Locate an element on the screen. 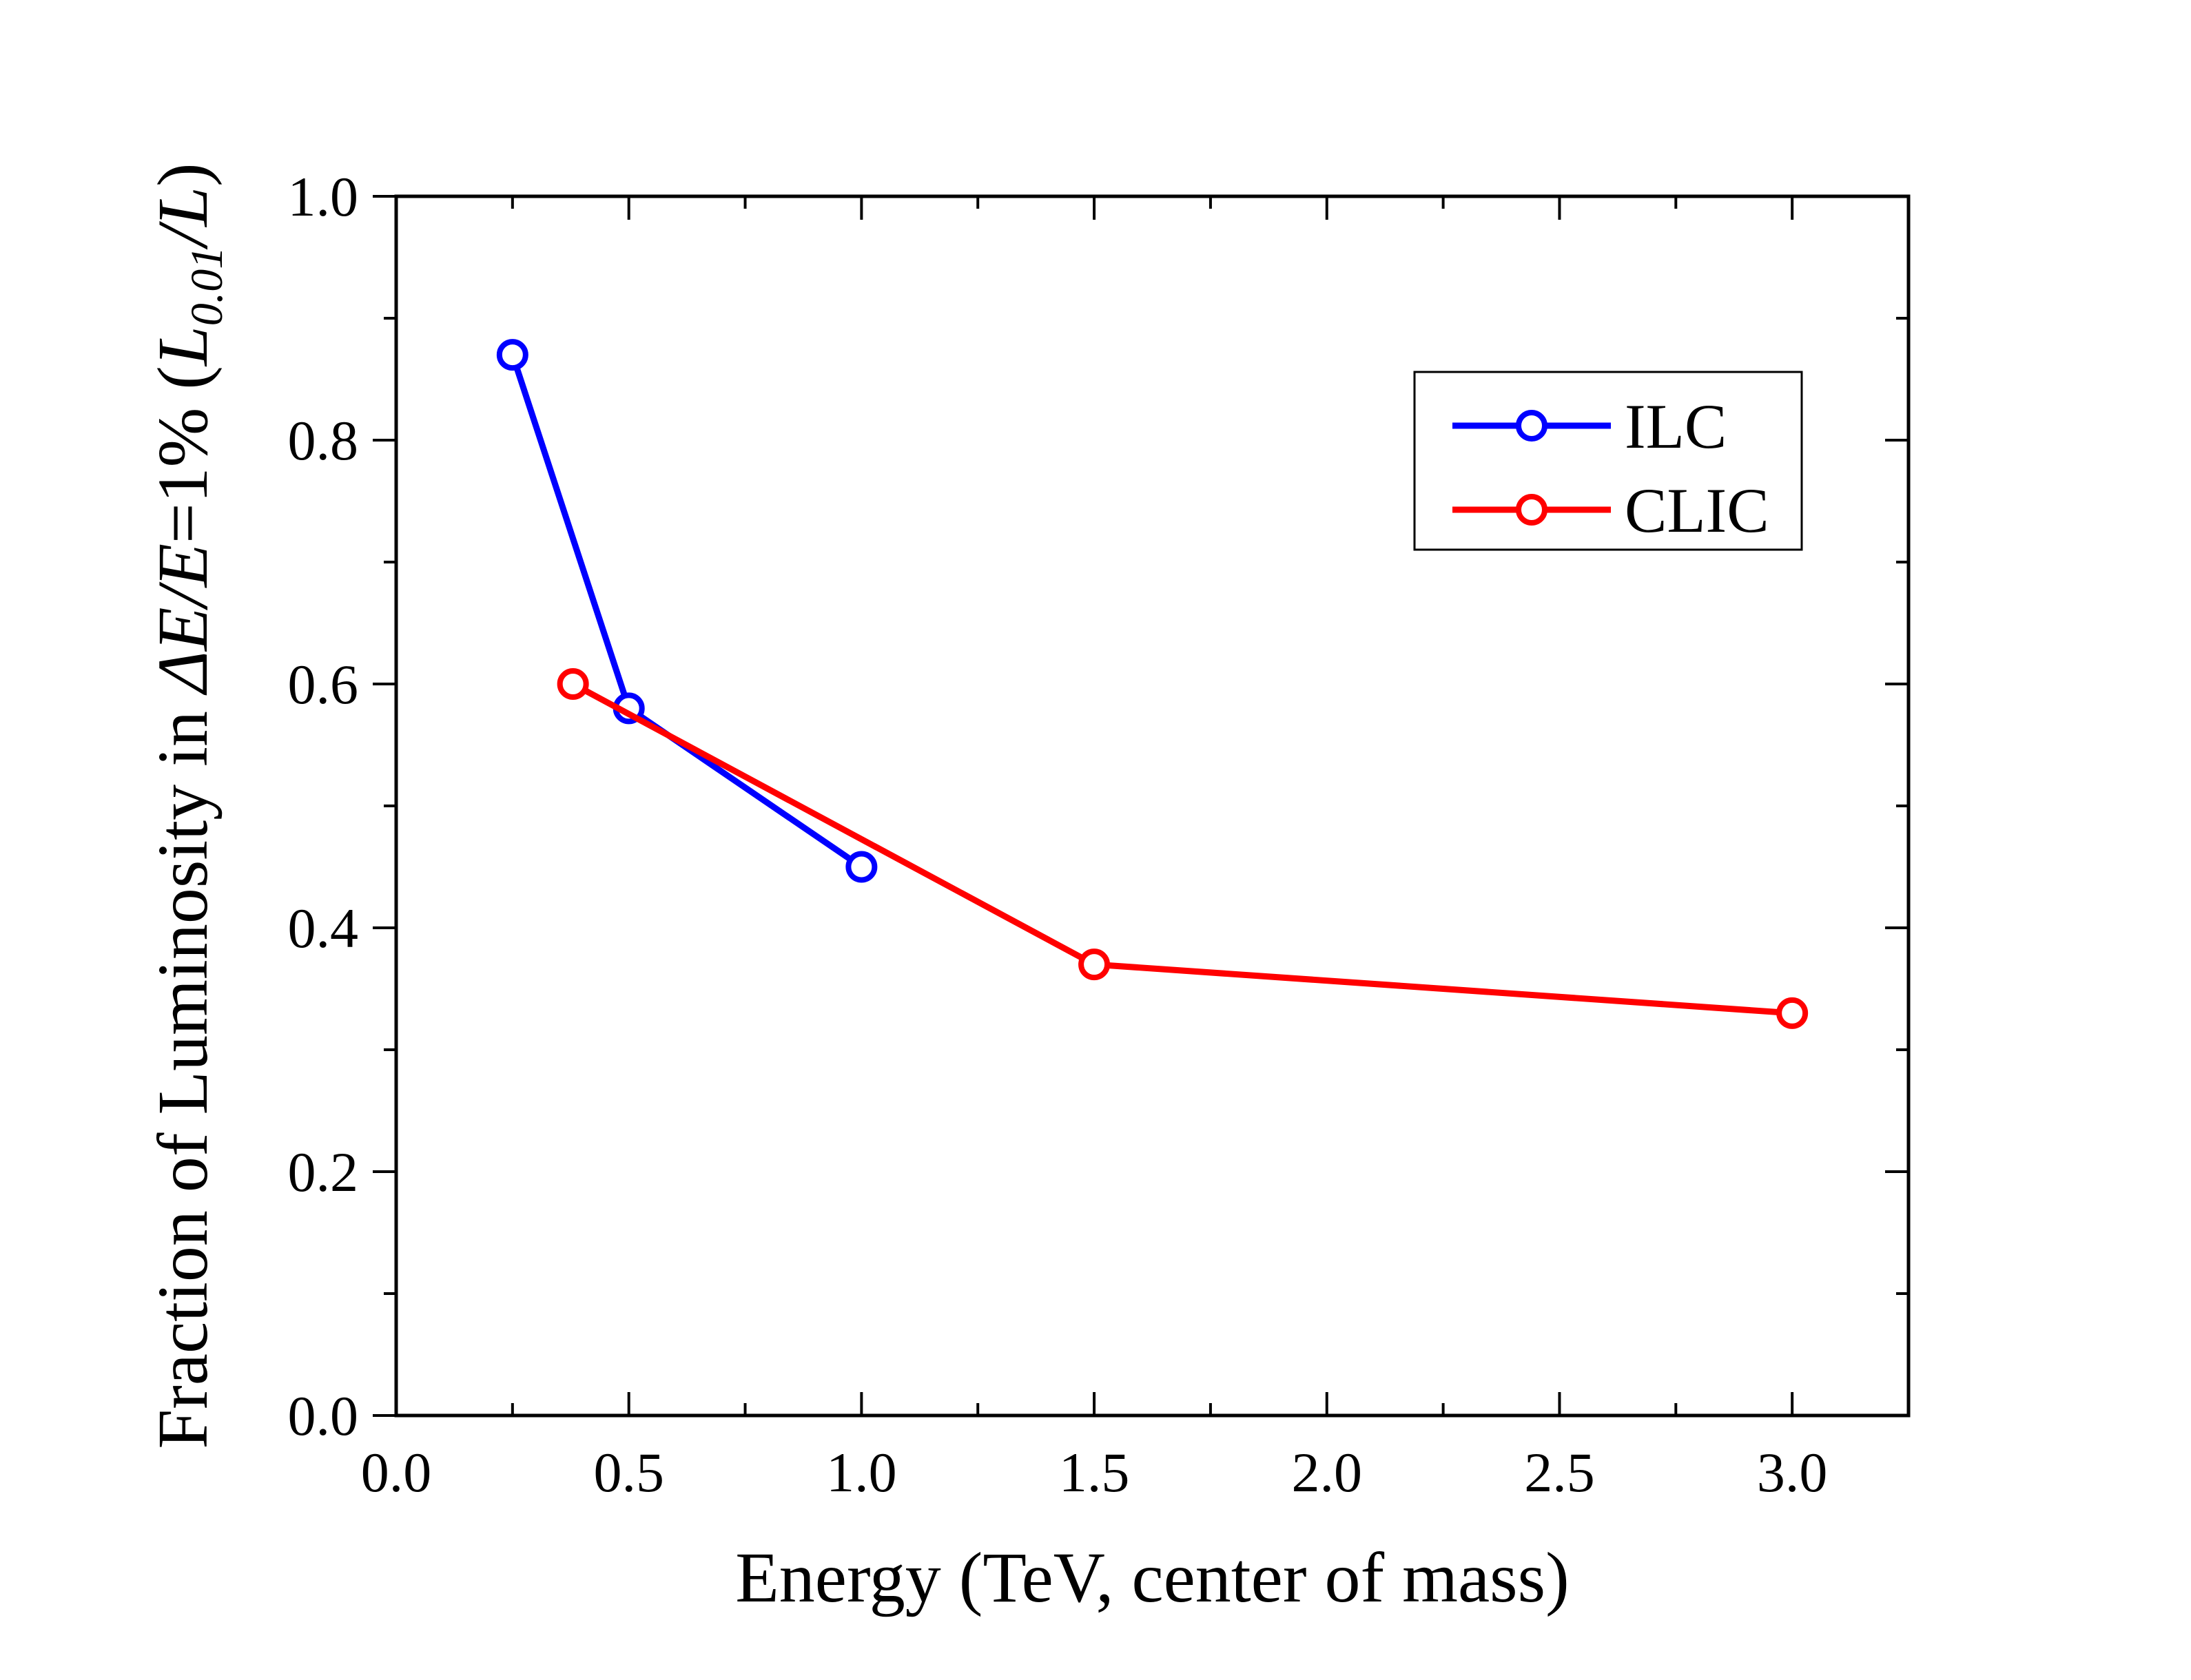 The width and height of the screenshot is (2191, 1680). legend-ilc-label: ILC is located at coordinates (1676, 426).